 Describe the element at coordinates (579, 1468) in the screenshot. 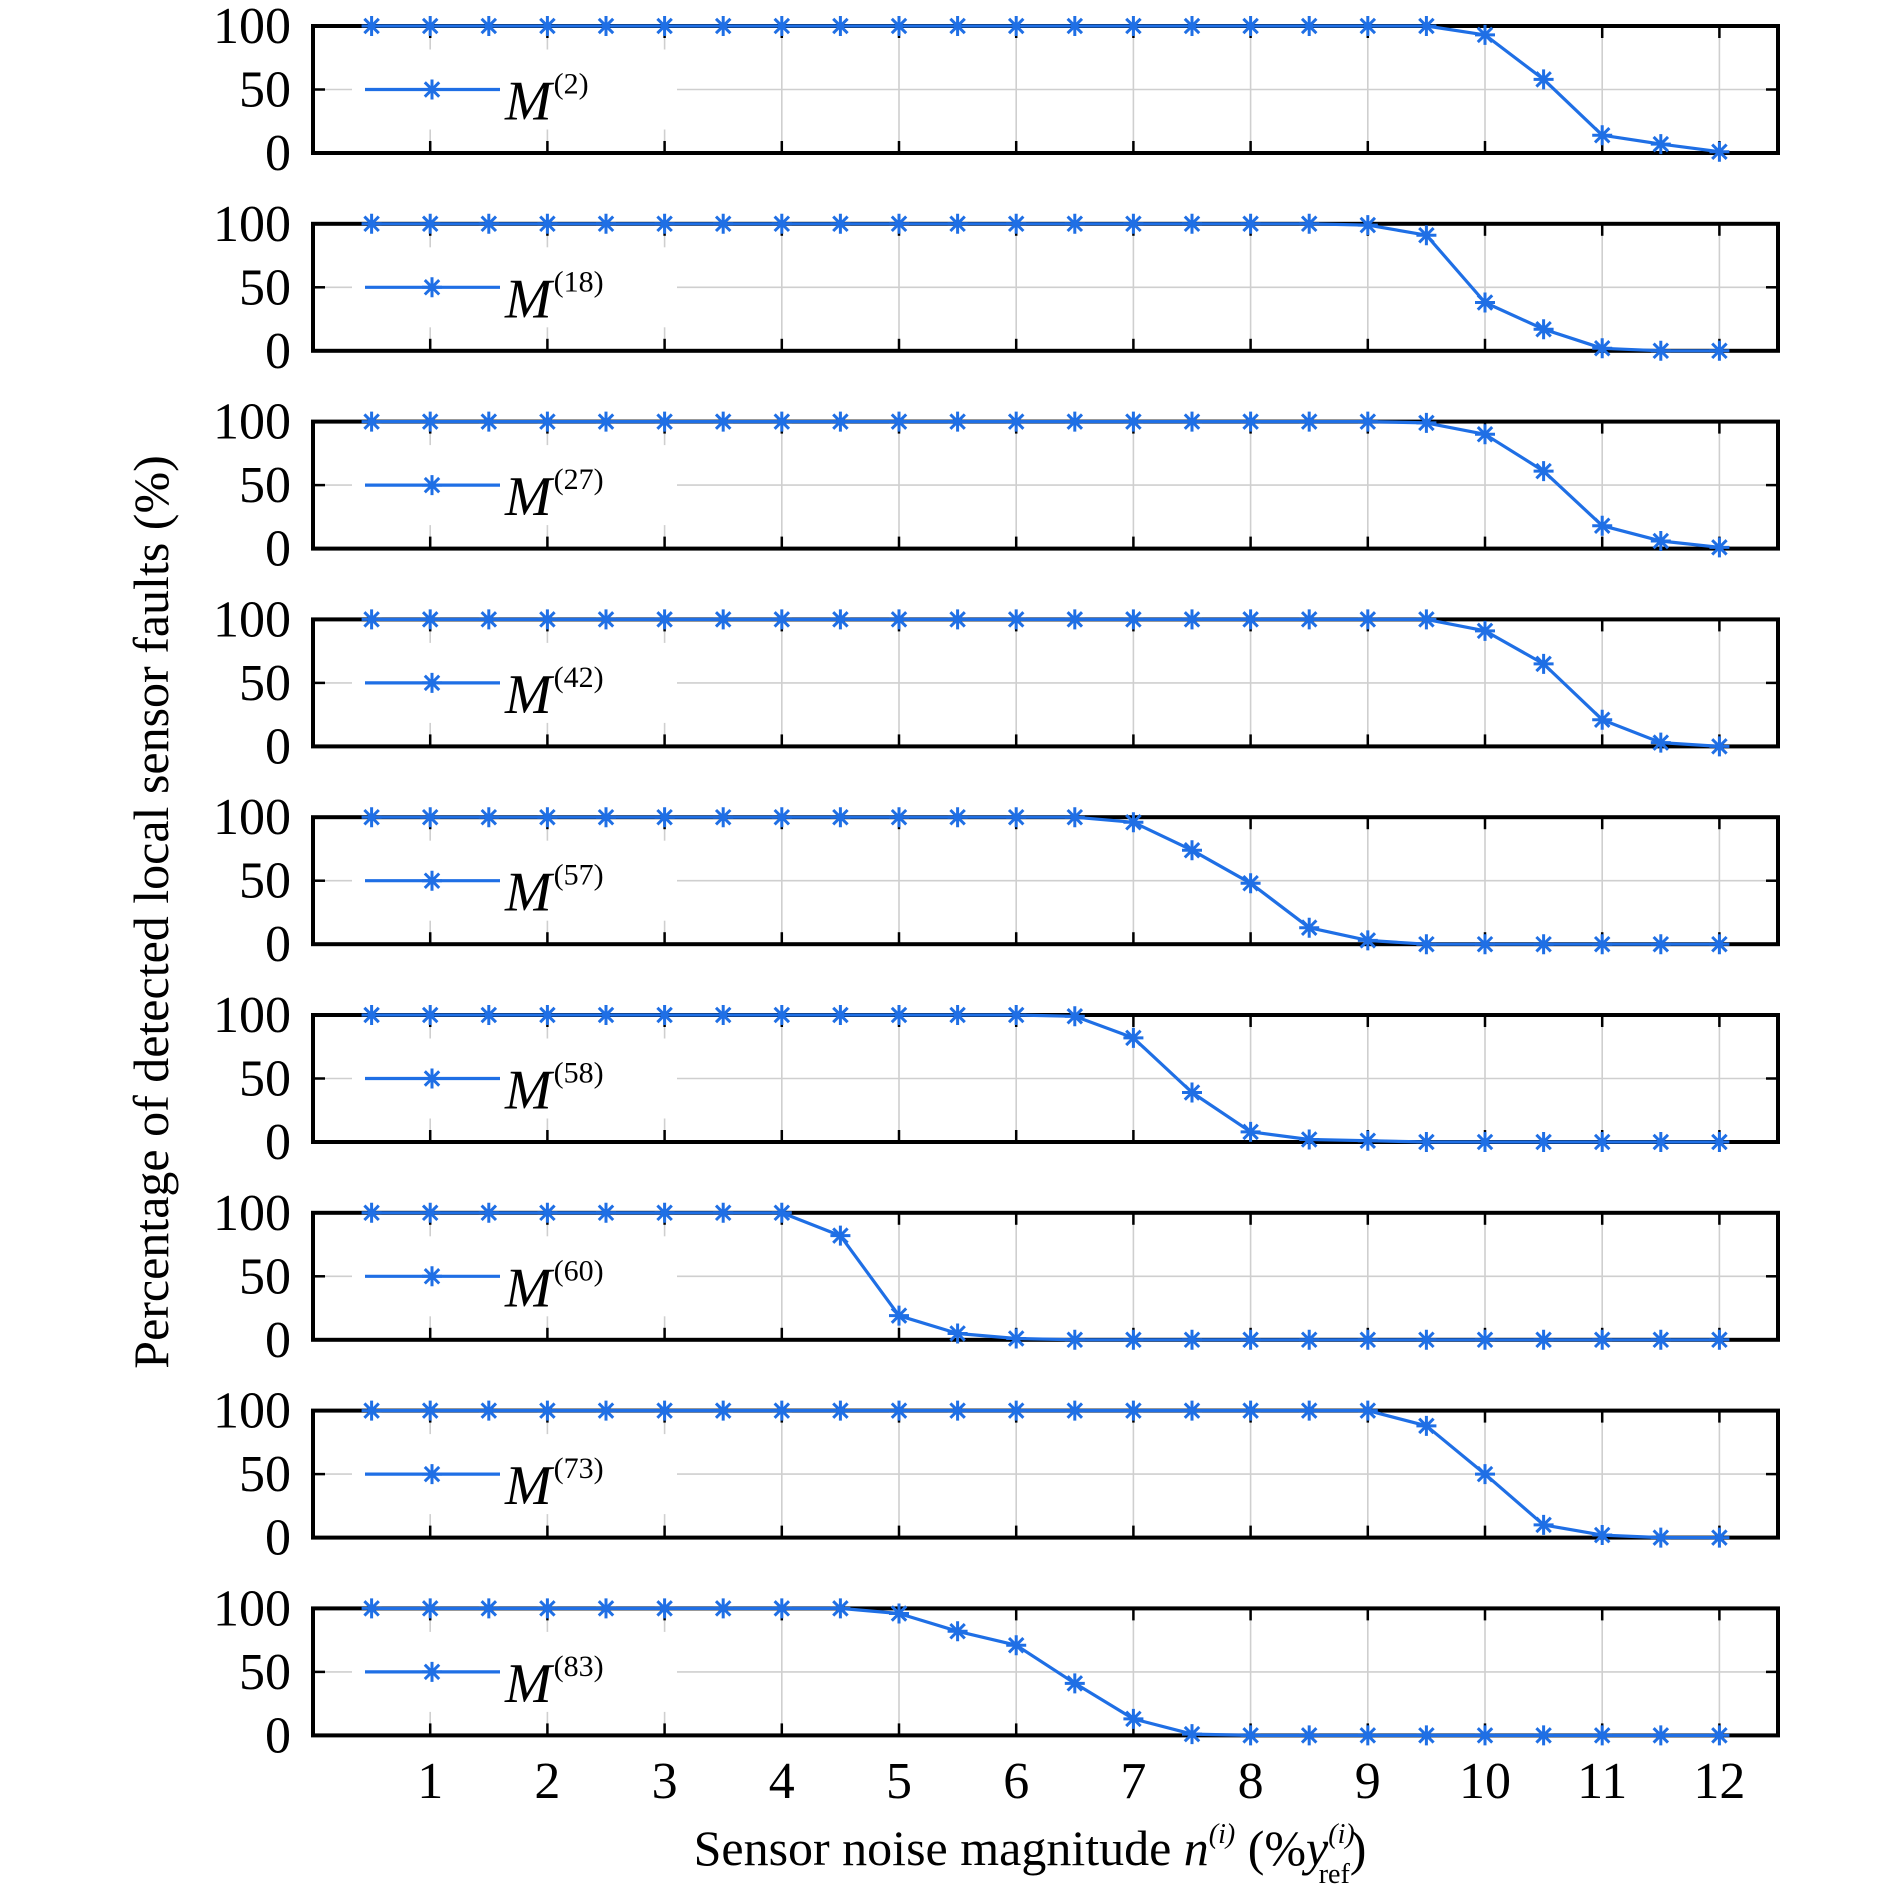

I see `legend-label-superscript: (73)` at that location.